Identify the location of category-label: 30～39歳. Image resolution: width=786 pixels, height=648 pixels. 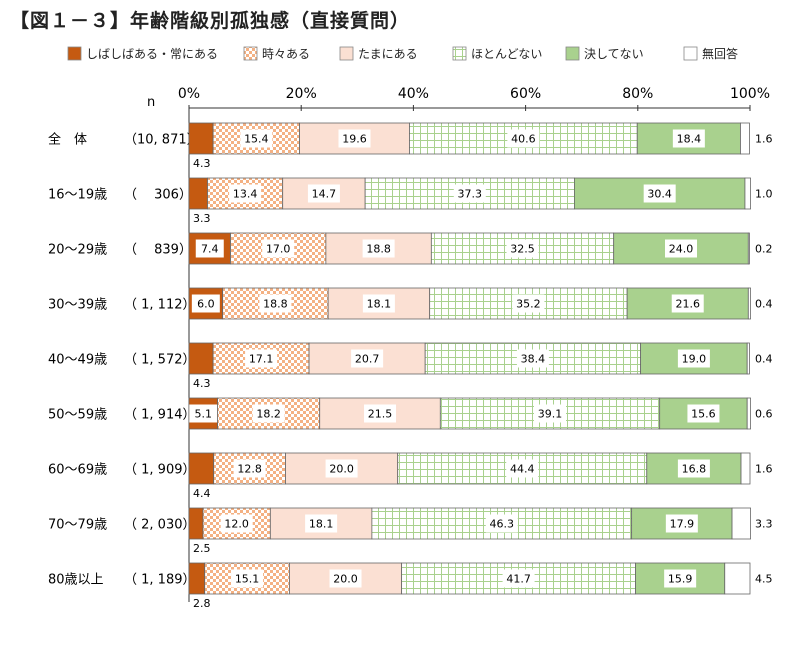
(77, 305).